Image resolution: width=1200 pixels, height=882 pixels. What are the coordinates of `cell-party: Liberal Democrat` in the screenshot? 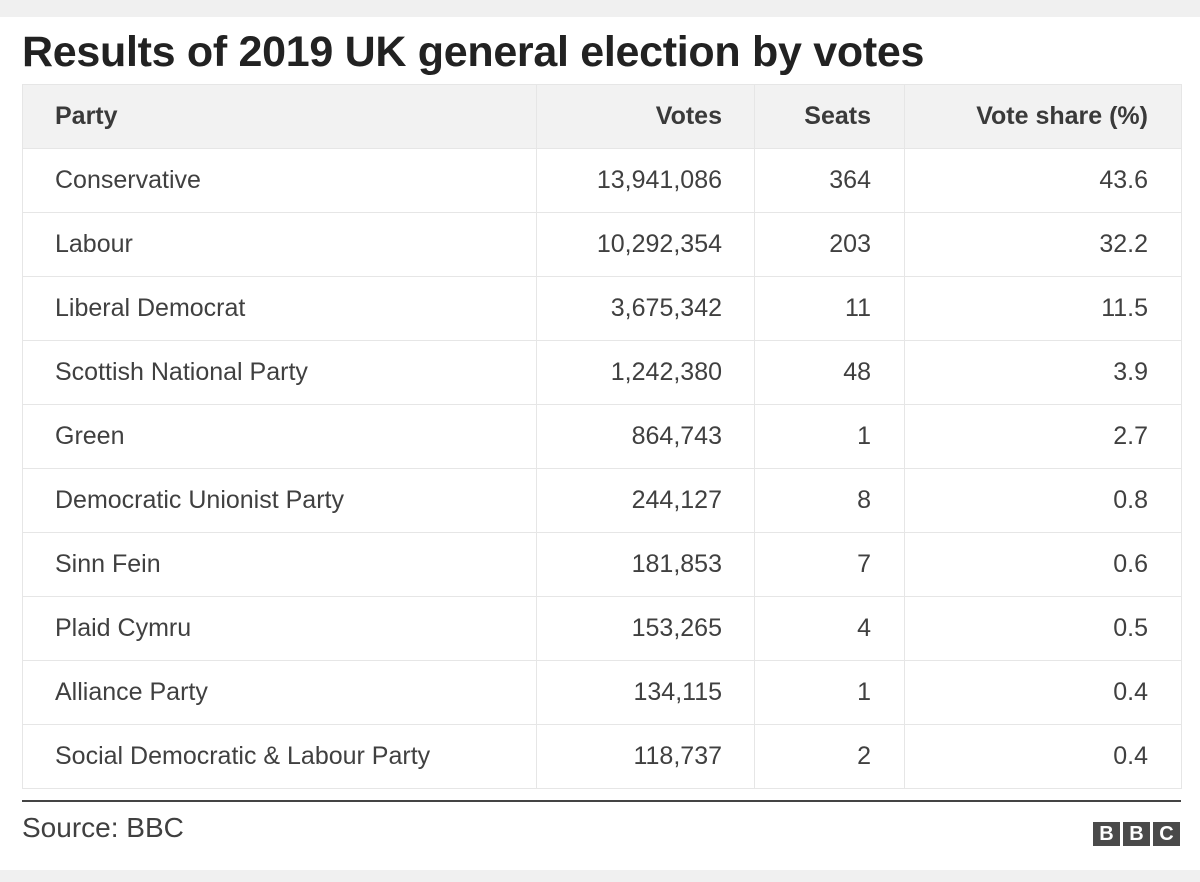 It's located at (279, 308).